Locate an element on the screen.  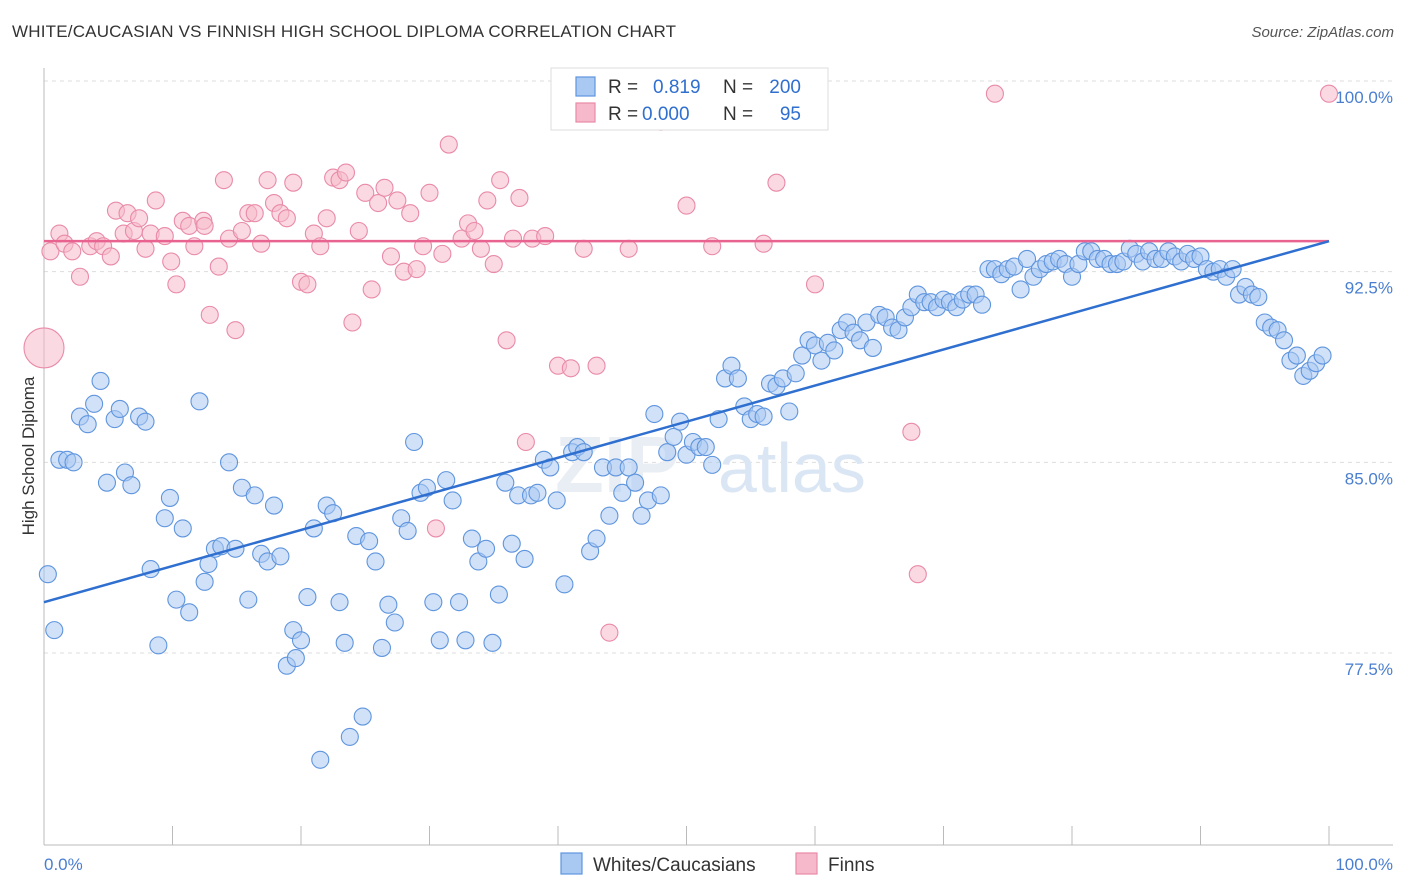
legend-n-value-pink: 95 is located at coordinates (790, 114).